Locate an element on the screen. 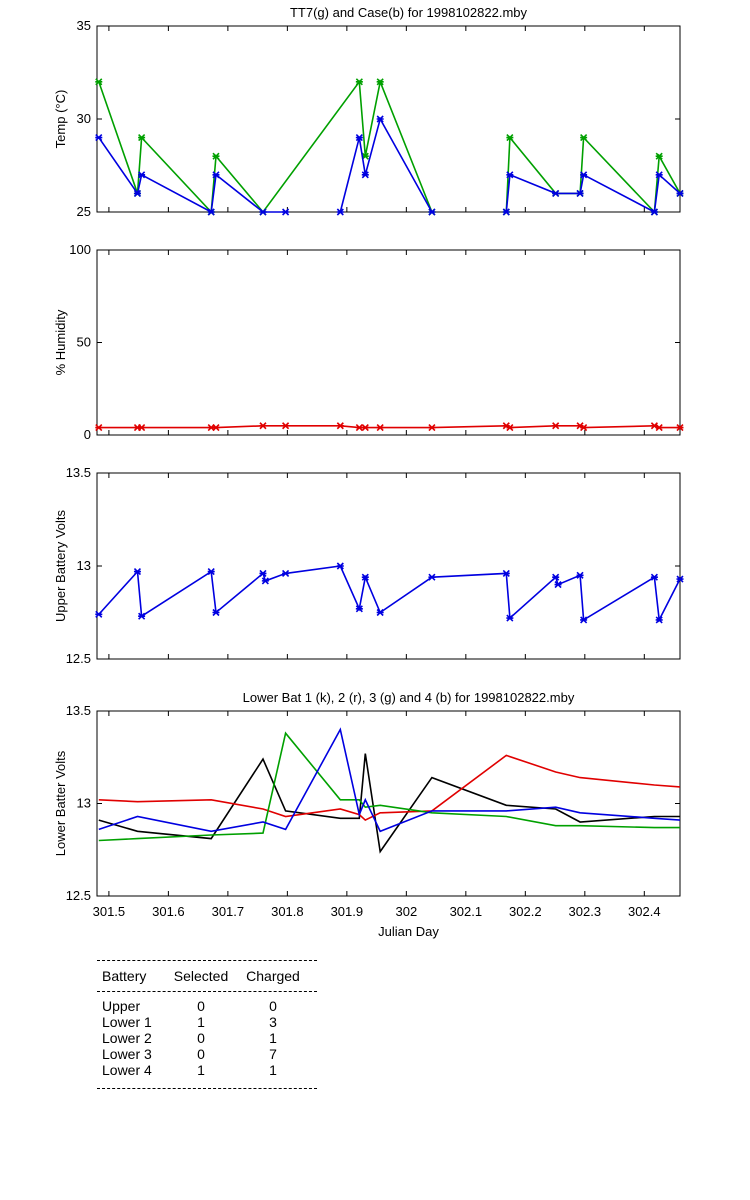 This screenshot has height=1200, width=750. y-tick-label: 30 is located at coordinates (84, 118).